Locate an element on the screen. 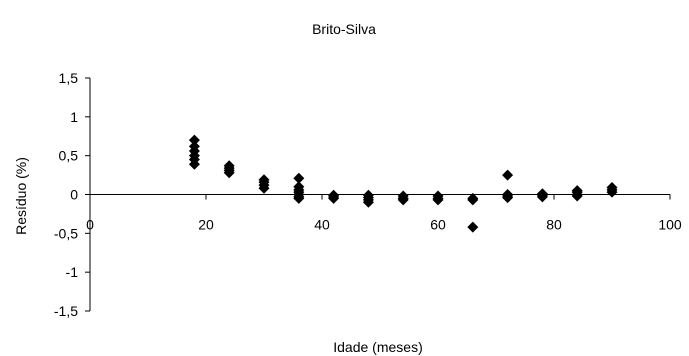 The image size is (689, 356). x-tick-label: 20 is located at coordinates (206, 225).